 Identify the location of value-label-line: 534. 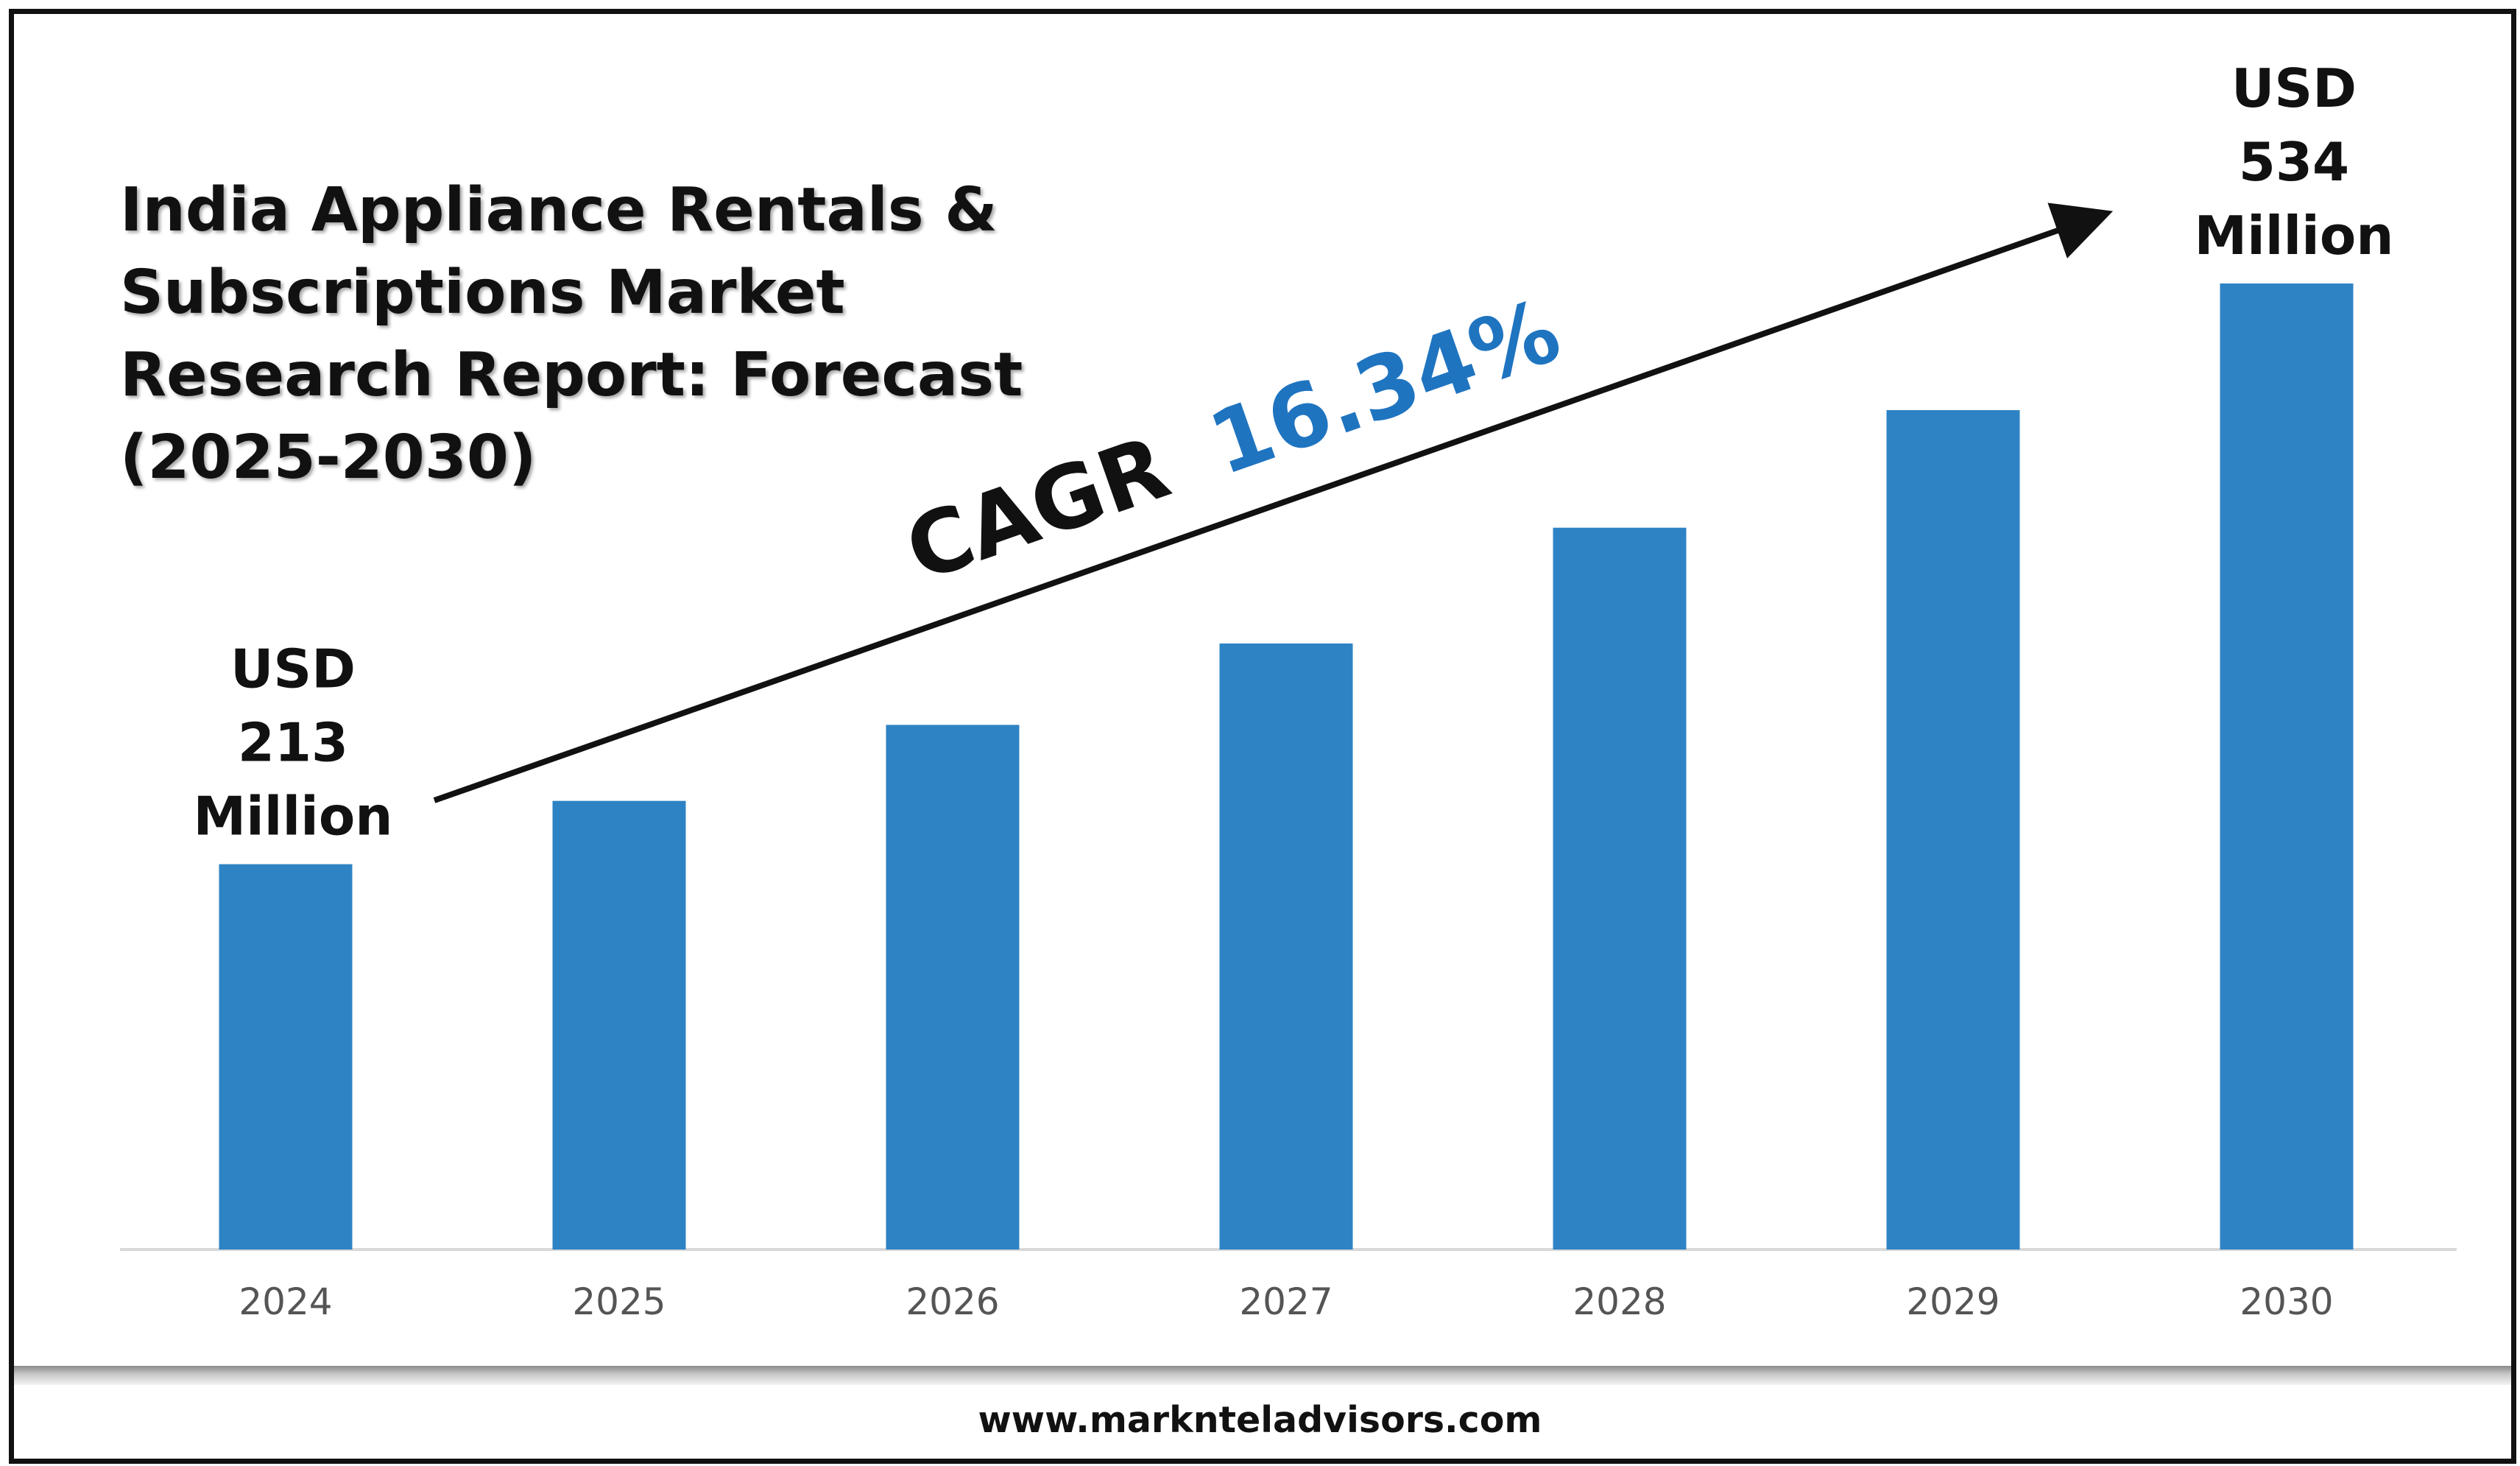
(2294, 162).